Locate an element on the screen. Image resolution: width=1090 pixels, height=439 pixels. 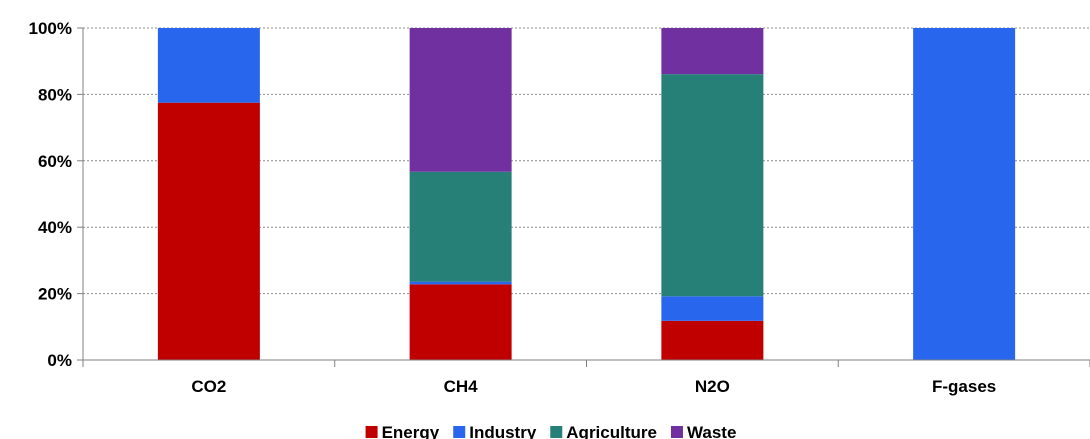
bar-segment-waste-ch4 is located at coordinates (460, 100).